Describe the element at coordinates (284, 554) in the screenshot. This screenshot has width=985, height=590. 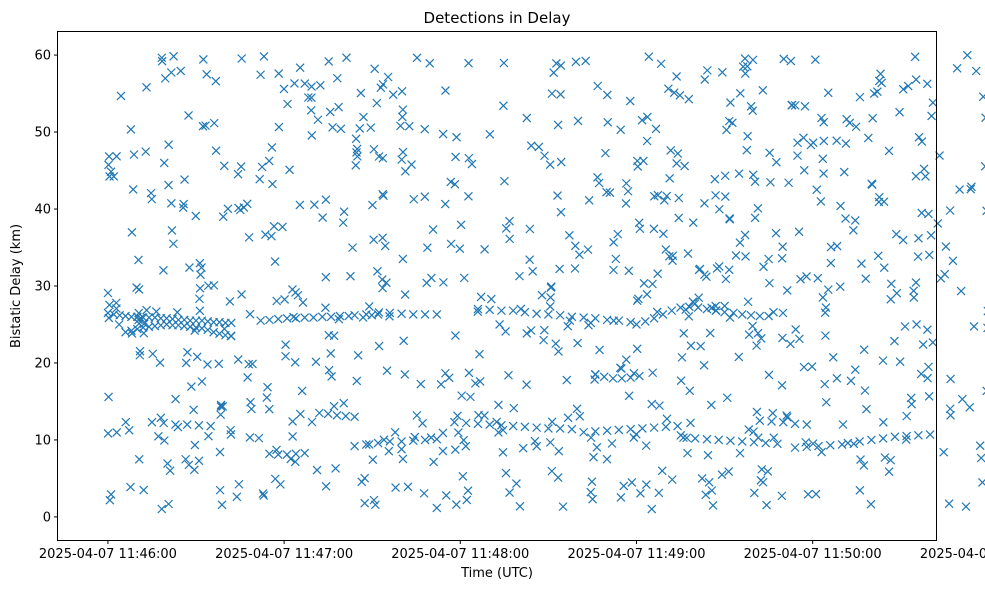
I see `x-tick-label: 2025-04-07 11:47:00` at that location.